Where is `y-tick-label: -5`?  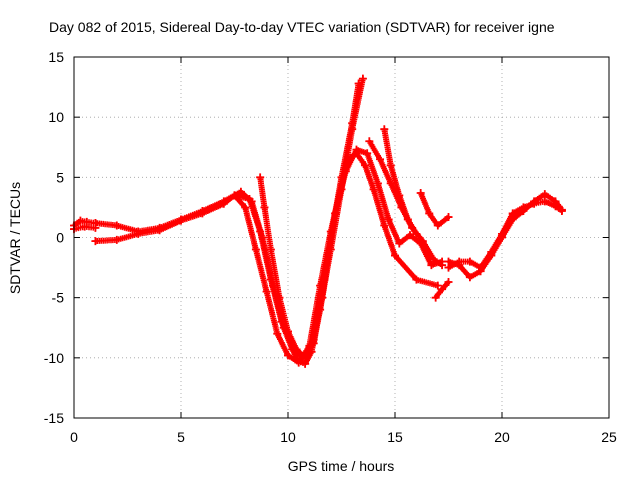
y-tick-label: -5 is located at coordinates (58, 298).